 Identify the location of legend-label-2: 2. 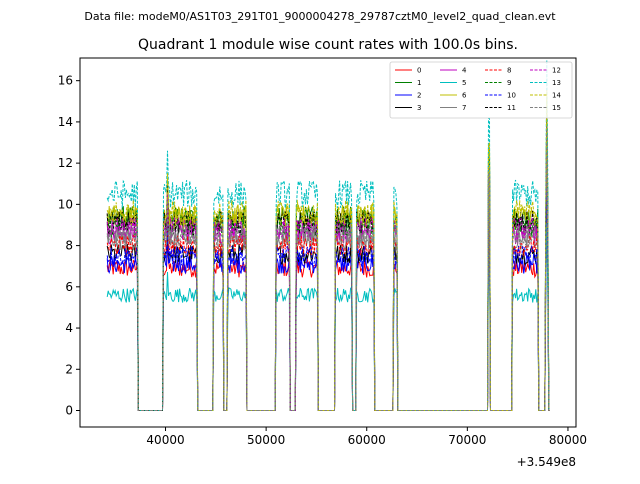
(419, 96).